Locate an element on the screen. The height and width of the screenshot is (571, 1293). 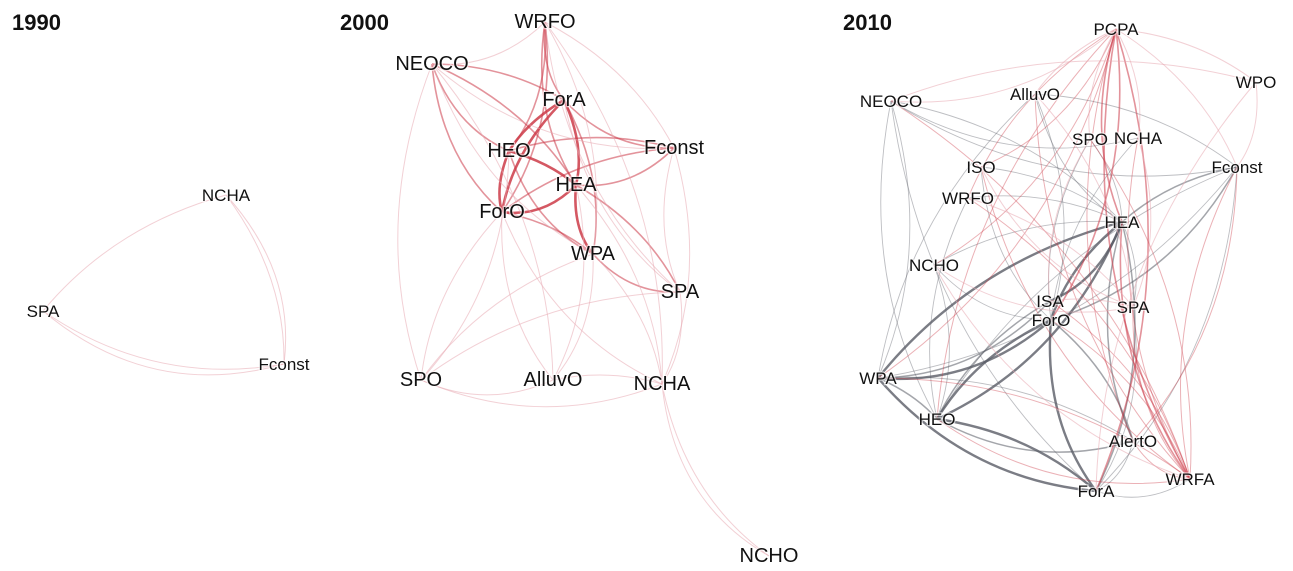
node-label-alerto: AlertO is located at coordinates (1133, 441).